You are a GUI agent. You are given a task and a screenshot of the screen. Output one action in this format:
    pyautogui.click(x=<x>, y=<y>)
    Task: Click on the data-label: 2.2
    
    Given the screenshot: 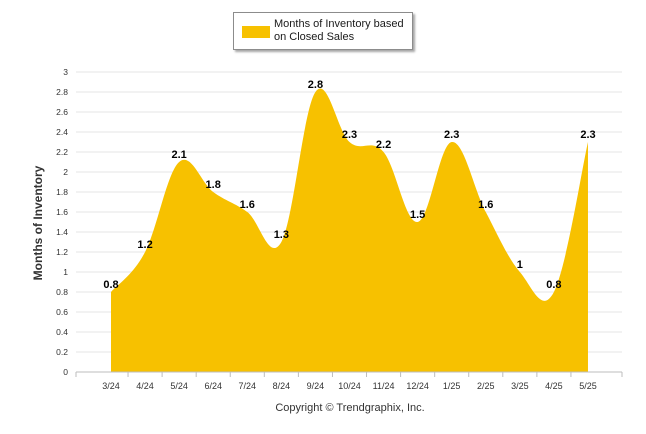 What is the action you would take?
    pyautogui.click(x=383, y=145)
    